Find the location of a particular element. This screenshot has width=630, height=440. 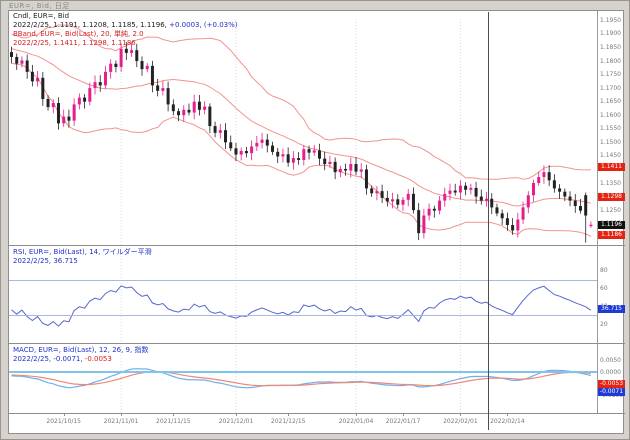

date-tick-label: 2022/02/14 is located at coordinates (507, 421).